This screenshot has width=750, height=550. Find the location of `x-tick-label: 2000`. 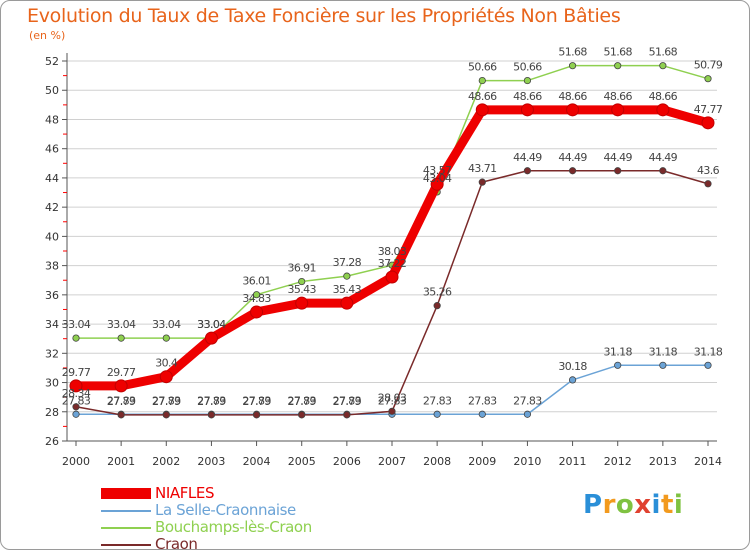

x-tick-label: 2000 is located at coordinates (76, 461).